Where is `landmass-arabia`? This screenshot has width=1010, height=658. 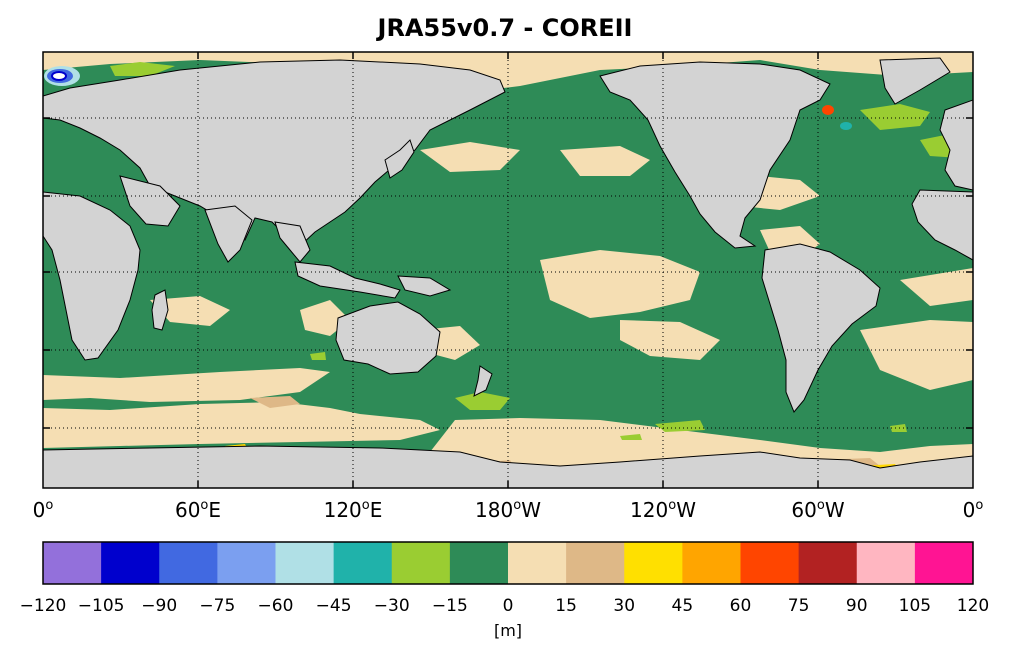 landmass-arabia is located at coordinates (150, 201).